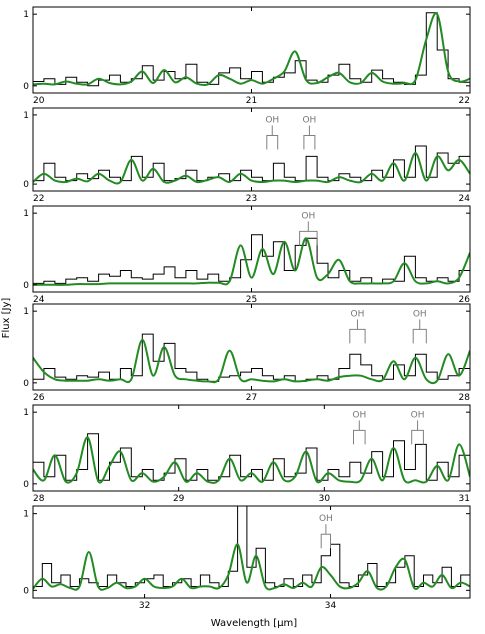 The image size is (485, 634). I want to click on x-tick-label: 34, so click(331, 606).